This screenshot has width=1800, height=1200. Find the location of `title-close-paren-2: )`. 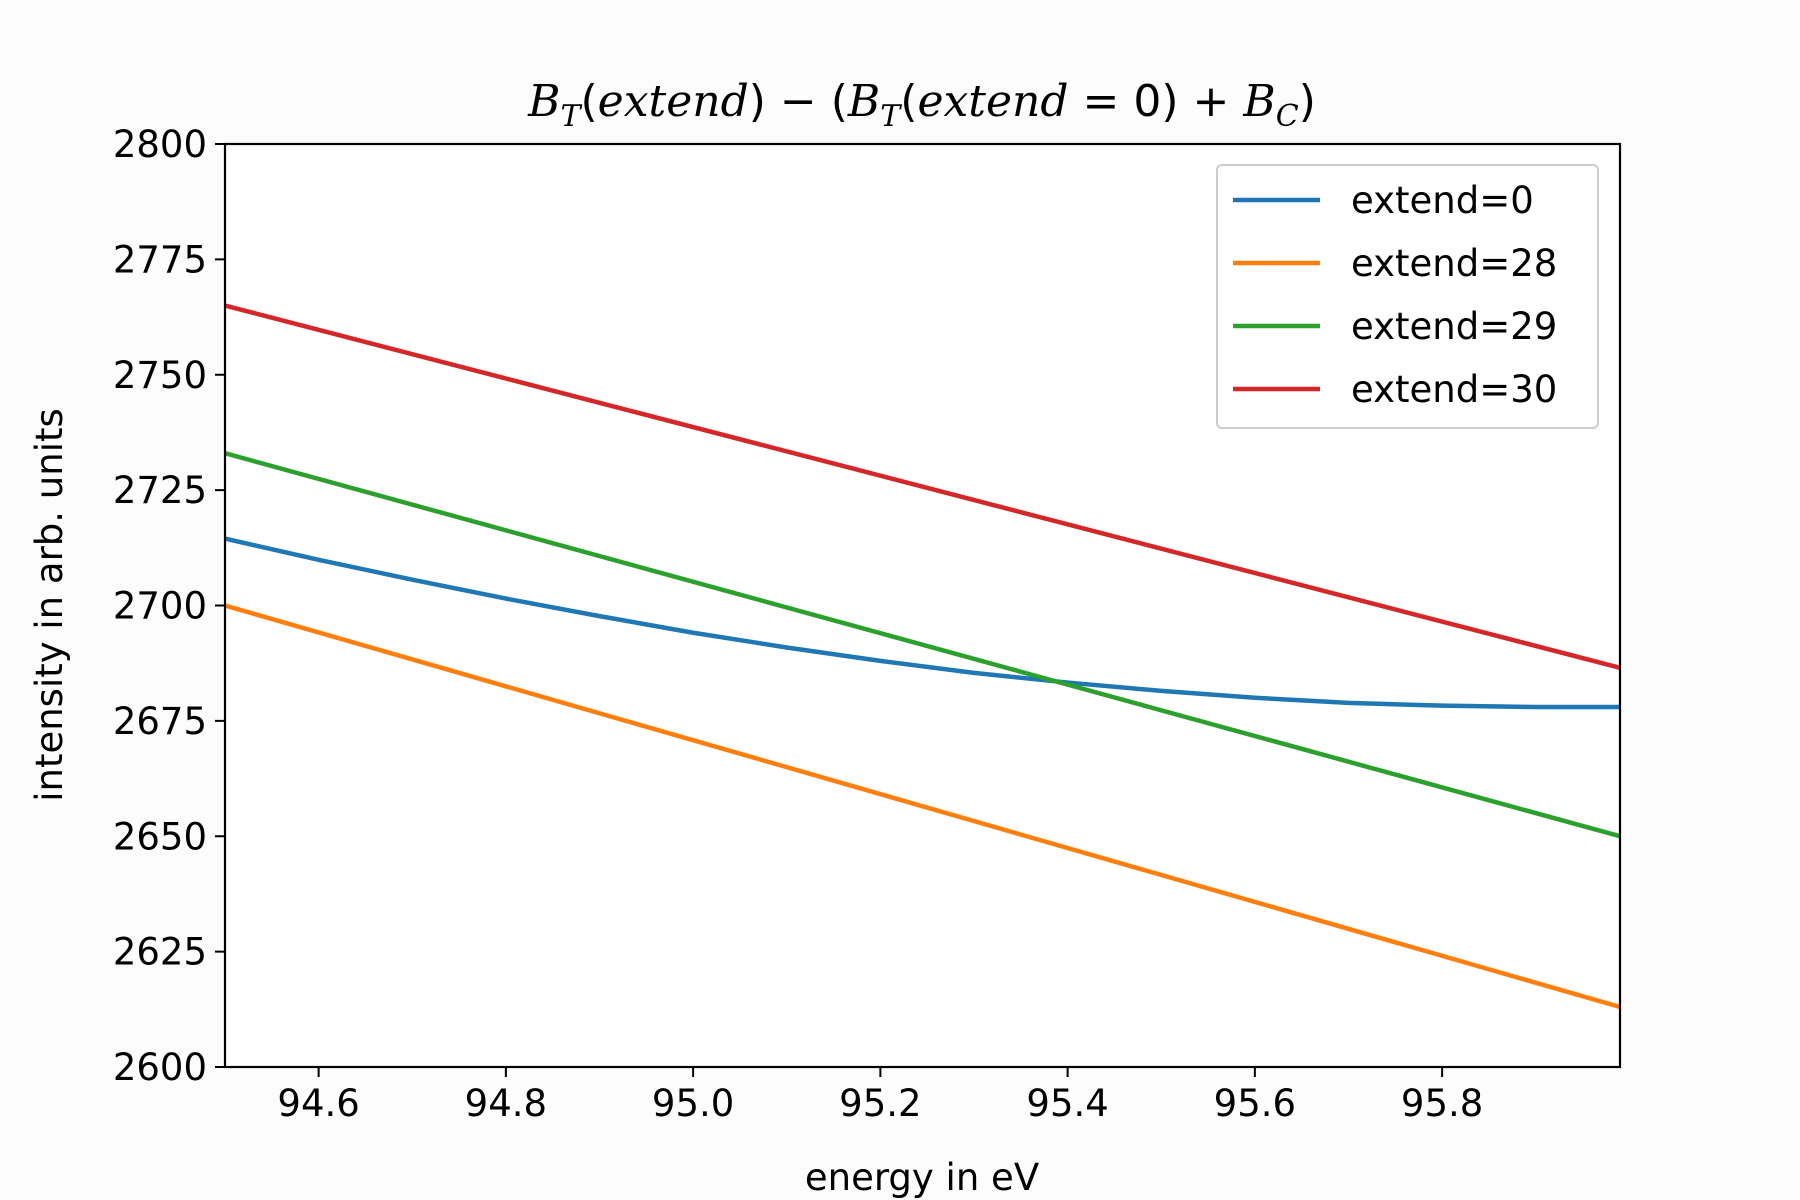

title-close-paren-2: ) is located at coordinates (1169, 101).